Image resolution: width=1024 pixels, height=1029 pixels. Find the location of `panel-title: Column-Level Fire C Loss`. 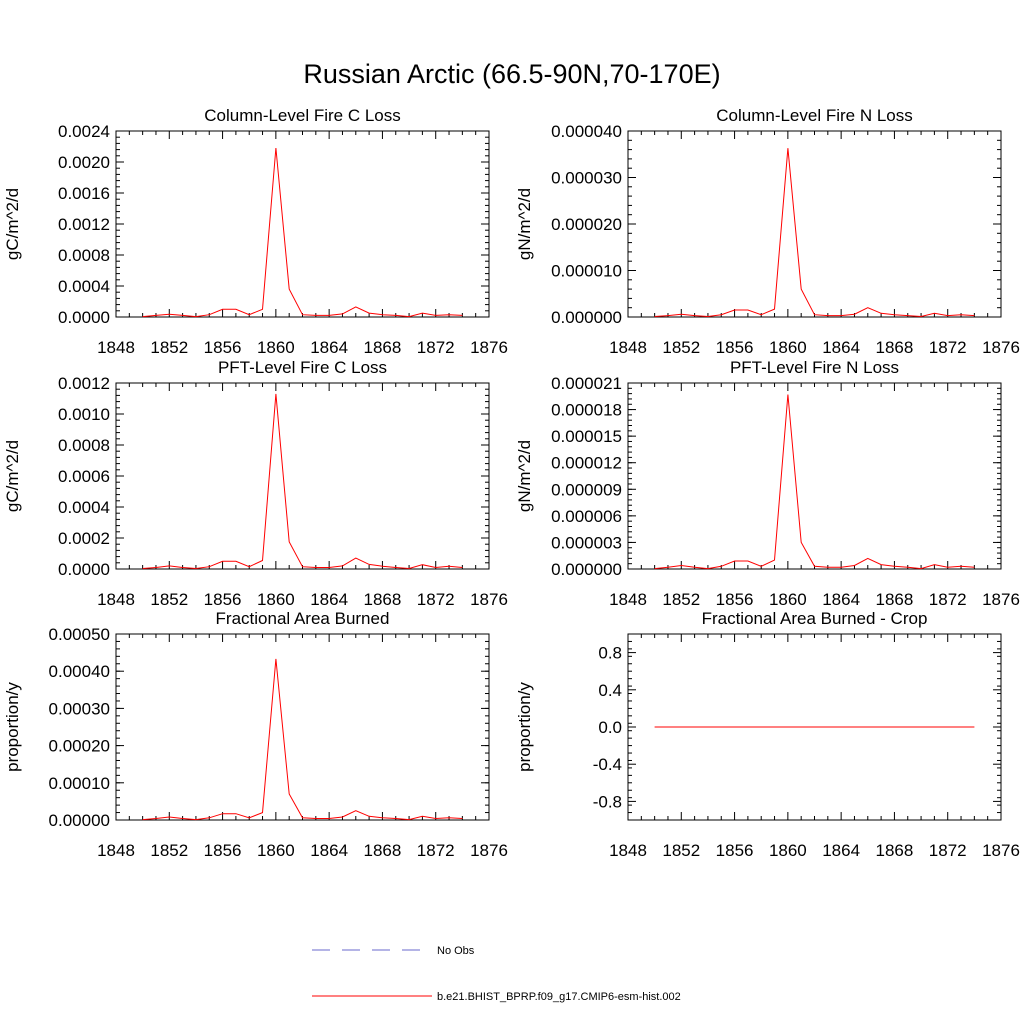

panel-title: Column-Level Fire C Loss is located at coordinates (302, 115).